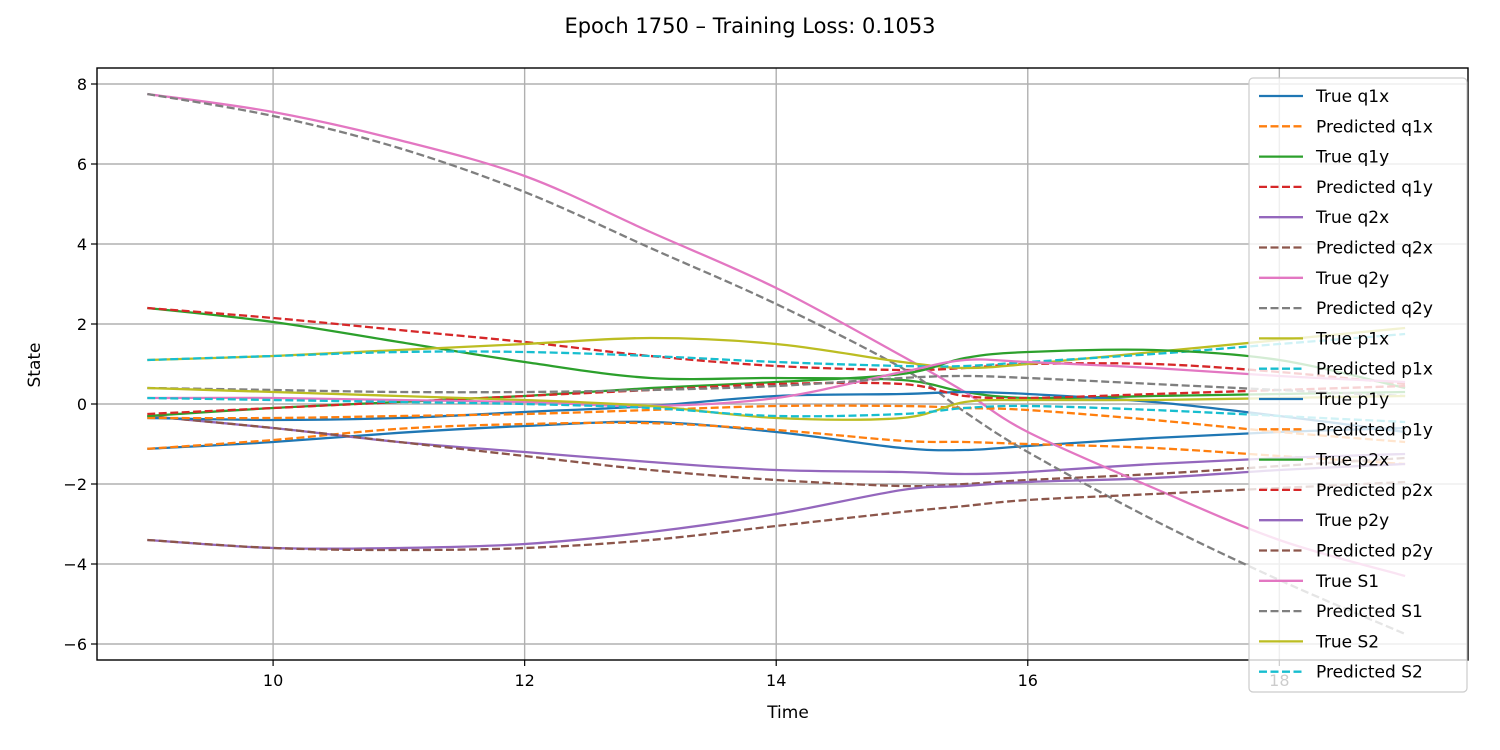 Image resolution: width=1500 pixels, height=750 pixels. Describe the element at coordinates (82, 324) in the screenshot. I see `y-tick-label: 2` at that location.